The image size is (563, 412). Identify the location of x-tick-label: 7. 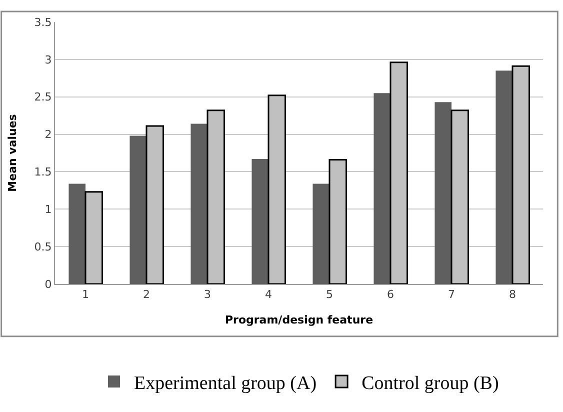
(451, 295).